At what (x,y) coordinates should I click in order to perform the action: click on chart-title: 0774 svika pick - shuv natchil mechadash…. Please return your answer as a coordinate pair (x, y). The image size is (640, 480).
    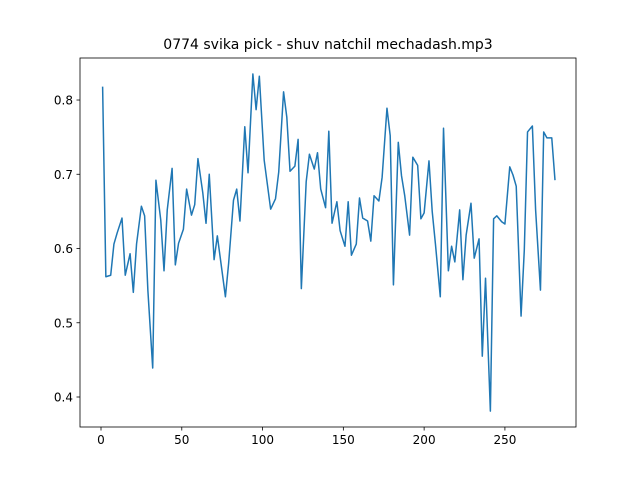
    Looking at the image, I should click on (327, 45).